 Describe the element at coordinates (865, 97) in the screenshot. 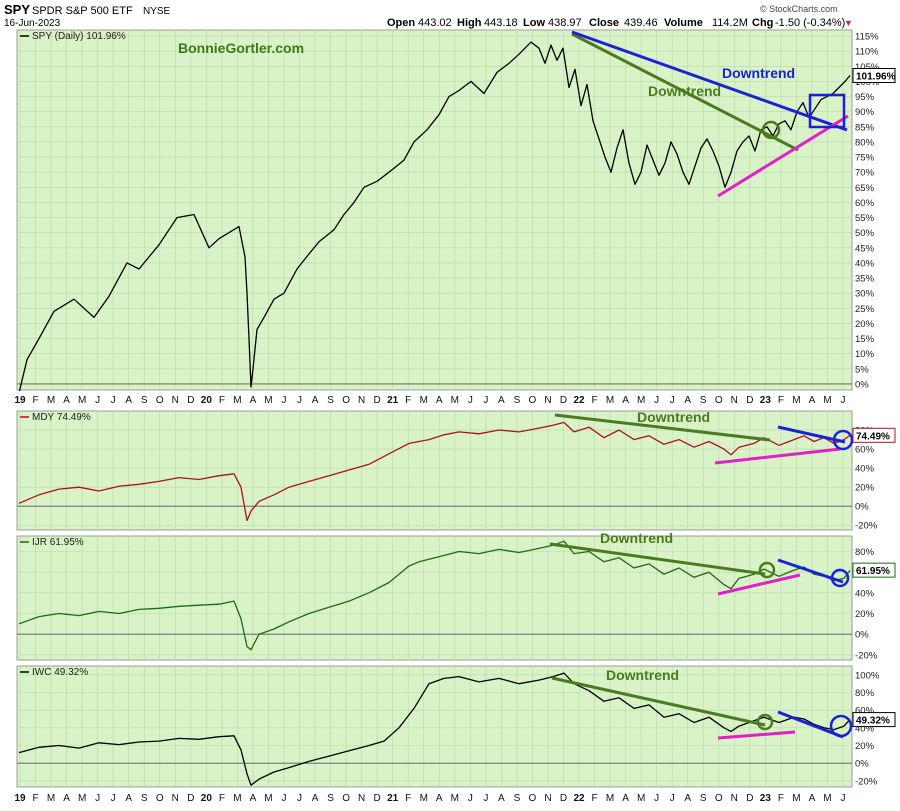

I see `y-tick-label: 95%` at that location.